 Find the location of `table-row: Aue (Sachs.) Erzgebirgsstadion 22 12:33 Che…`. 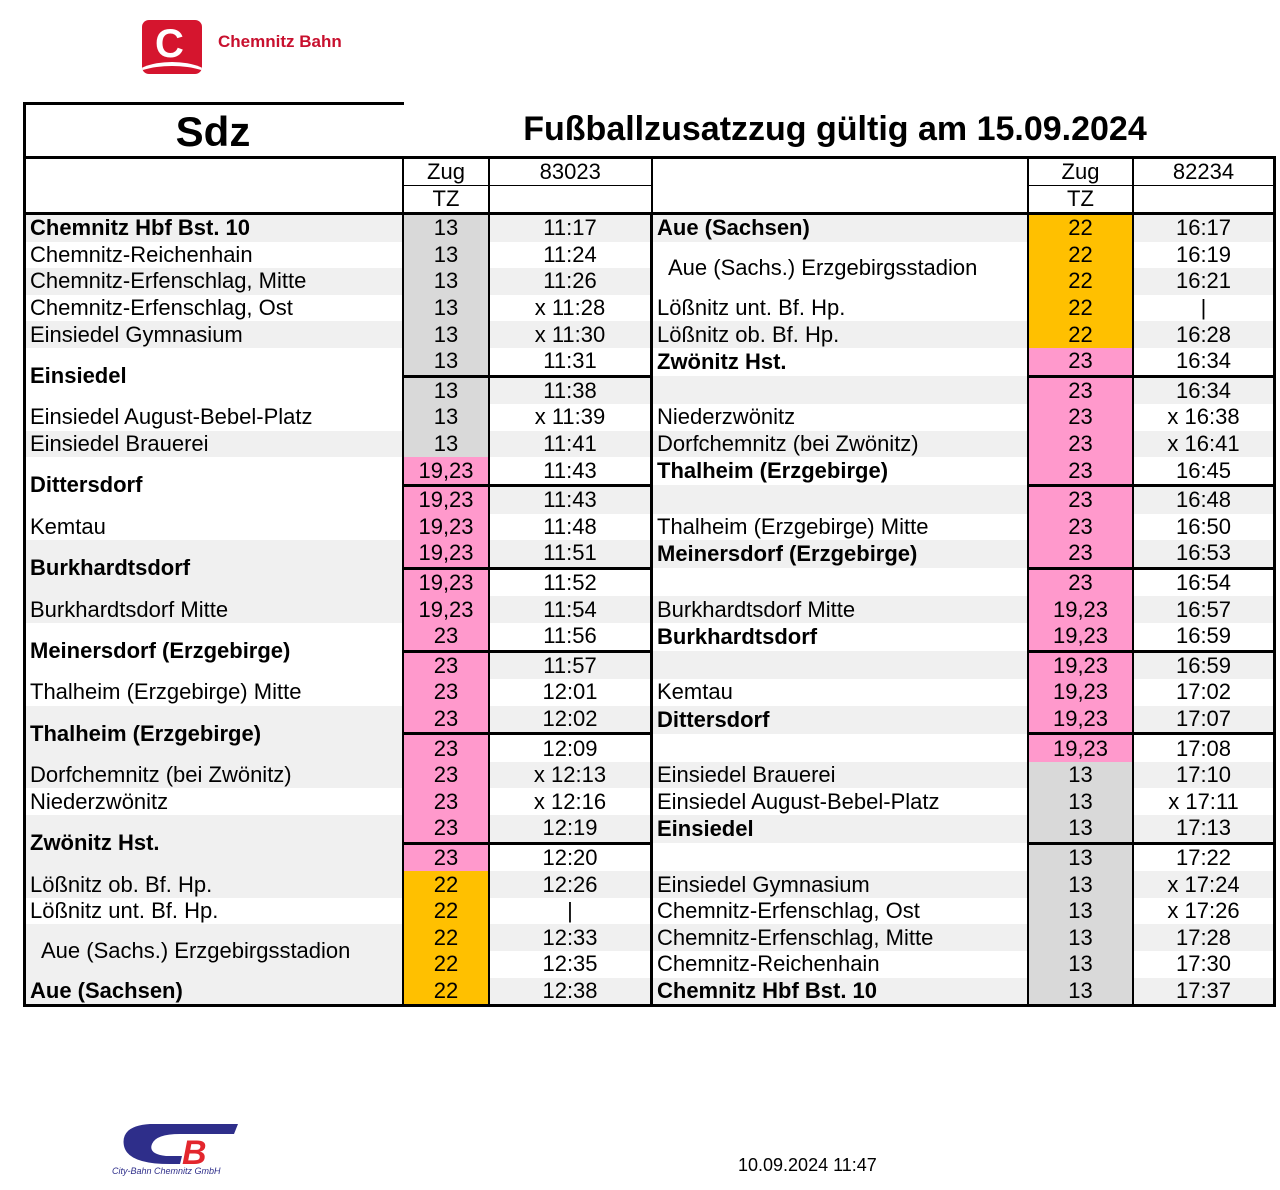

table-row: Aue (Sachs.) Erzgebirgsstadion 22 12:33 Che… is located at coordinates (649, 951).